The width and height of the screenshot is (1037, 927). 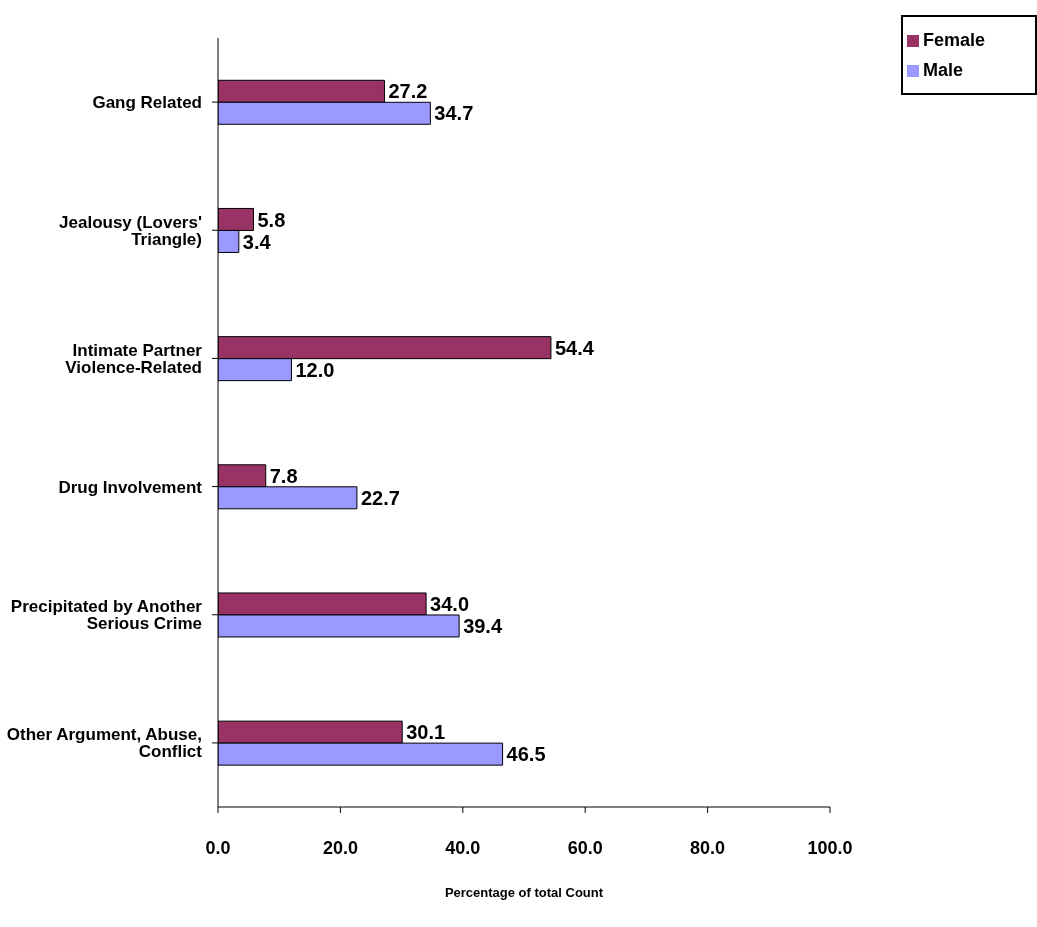 I want to click on x-tick-label: 20.0, so click(x=340, y=847).